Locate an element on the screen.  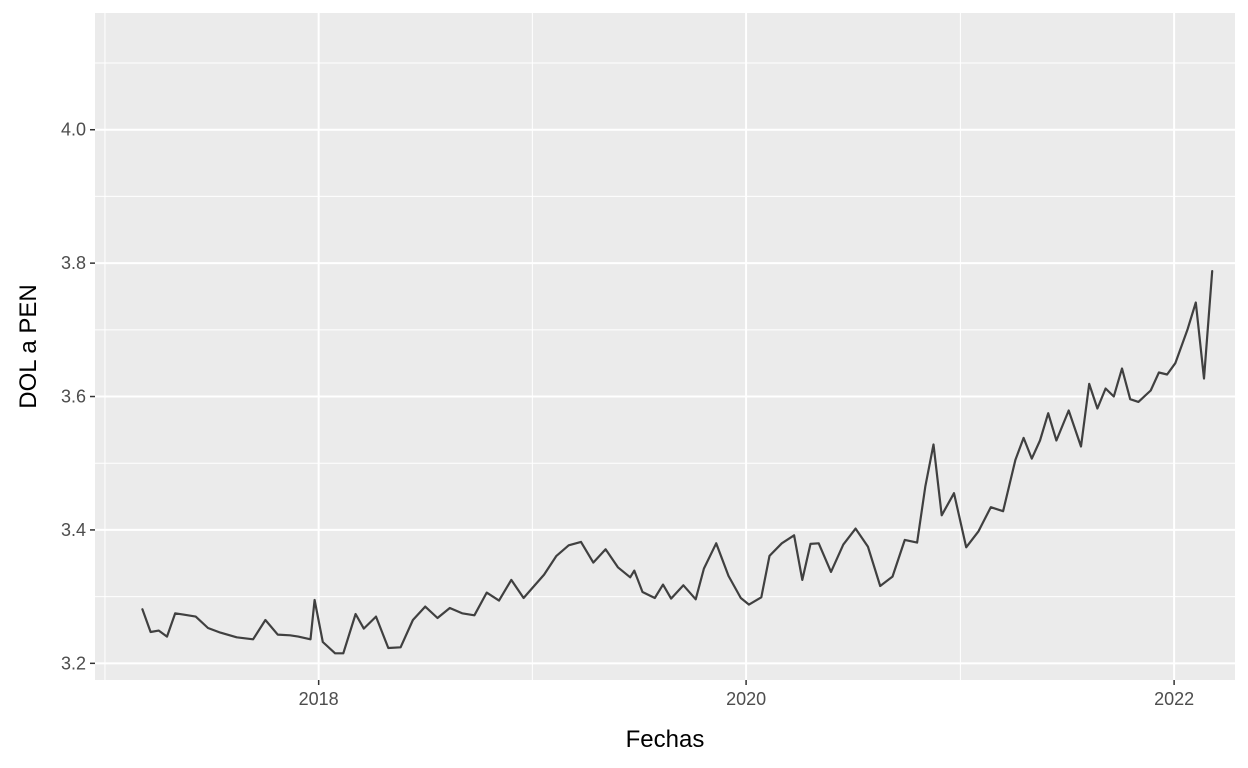
x-axis-title: Fechas is located at coordinates (665, 739).